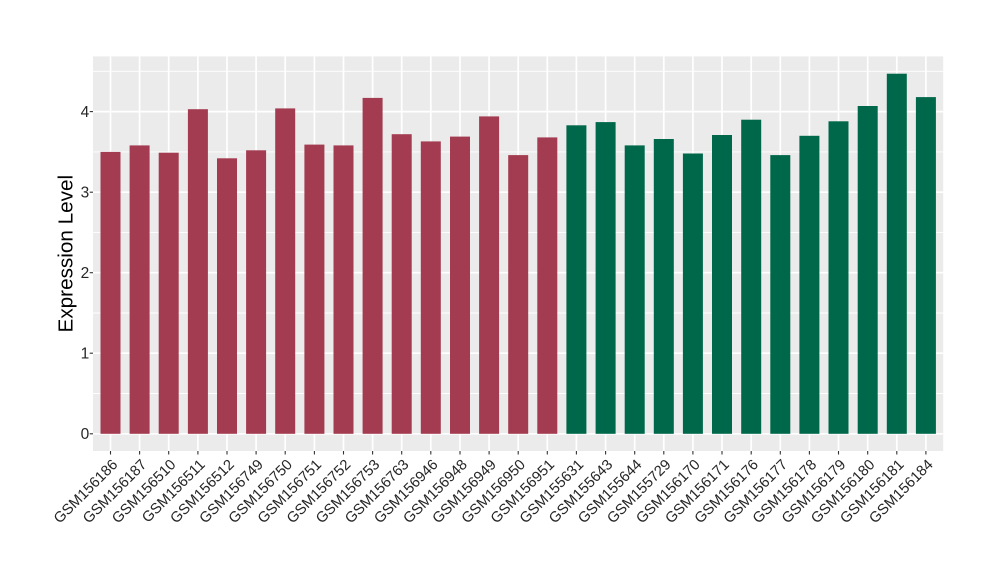 The image size is (1000, 580). I want to click on svg-text: 0, so click(85, 434).